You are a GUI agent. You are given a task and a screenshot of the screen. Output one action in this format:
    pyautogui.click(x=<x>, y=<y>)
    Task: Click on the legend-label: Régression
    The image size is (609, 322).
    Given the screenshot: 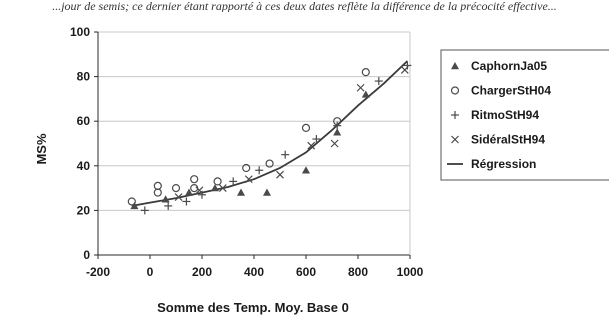 What is the action you would take?
    pyautogui.click(x=503, y=164)
    